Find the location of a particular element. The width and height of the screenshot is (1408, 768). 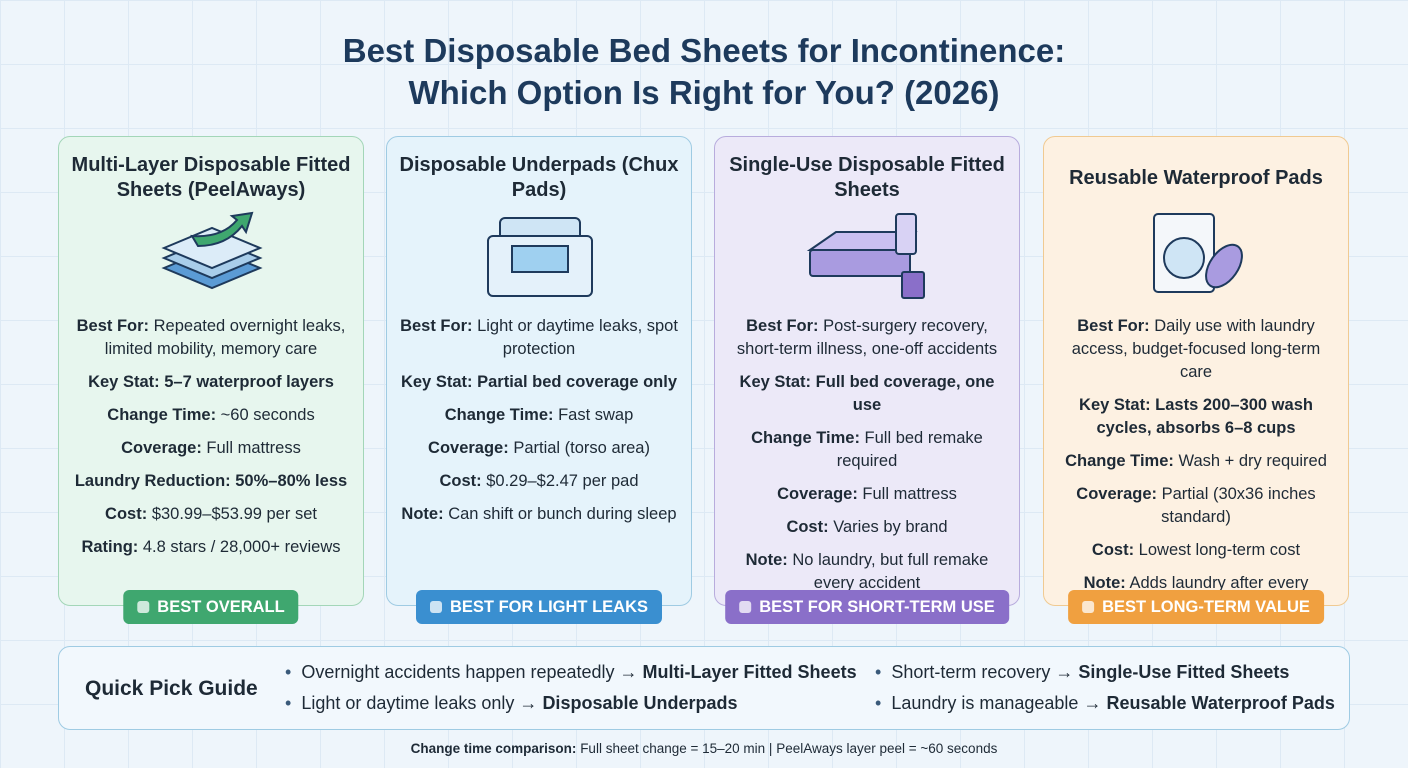

field: Key Stat: Full bed coverage, one use is located at coordinates (867, 394).